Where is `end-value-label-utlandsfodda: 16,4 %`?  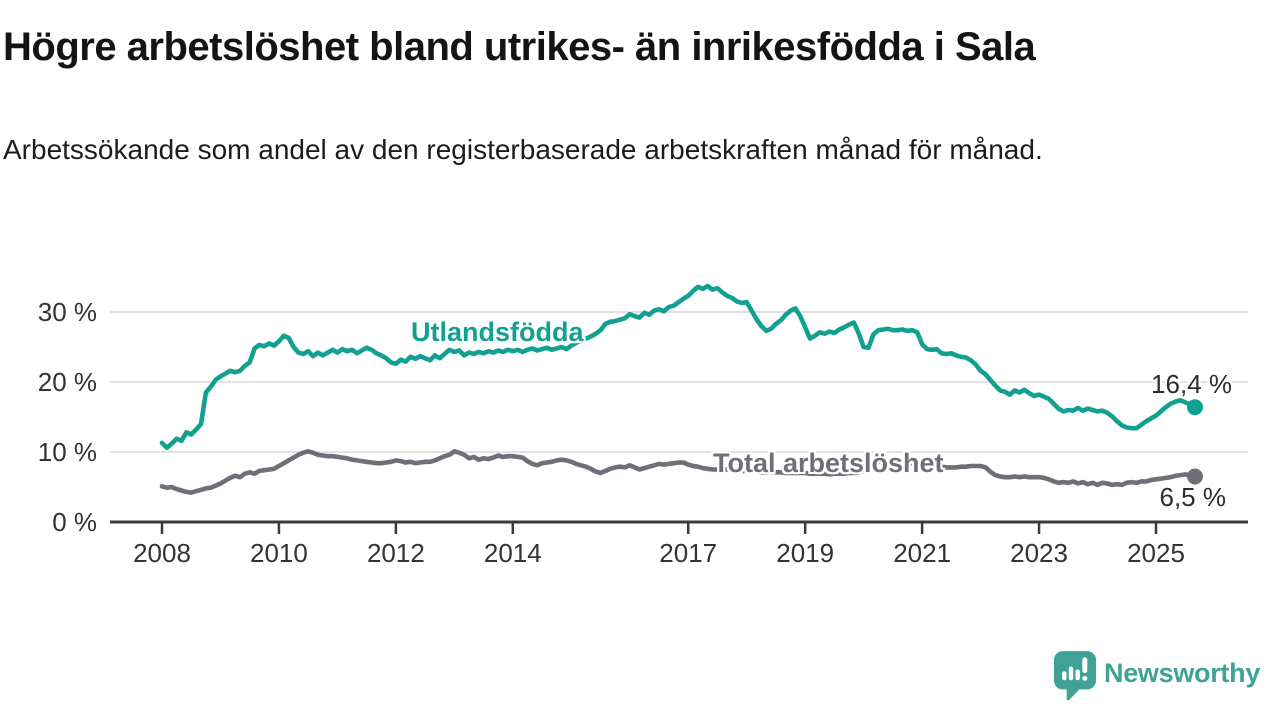 end-value-label-utlandsfodda: 16,4 % is located at coordinates (1191, 384).